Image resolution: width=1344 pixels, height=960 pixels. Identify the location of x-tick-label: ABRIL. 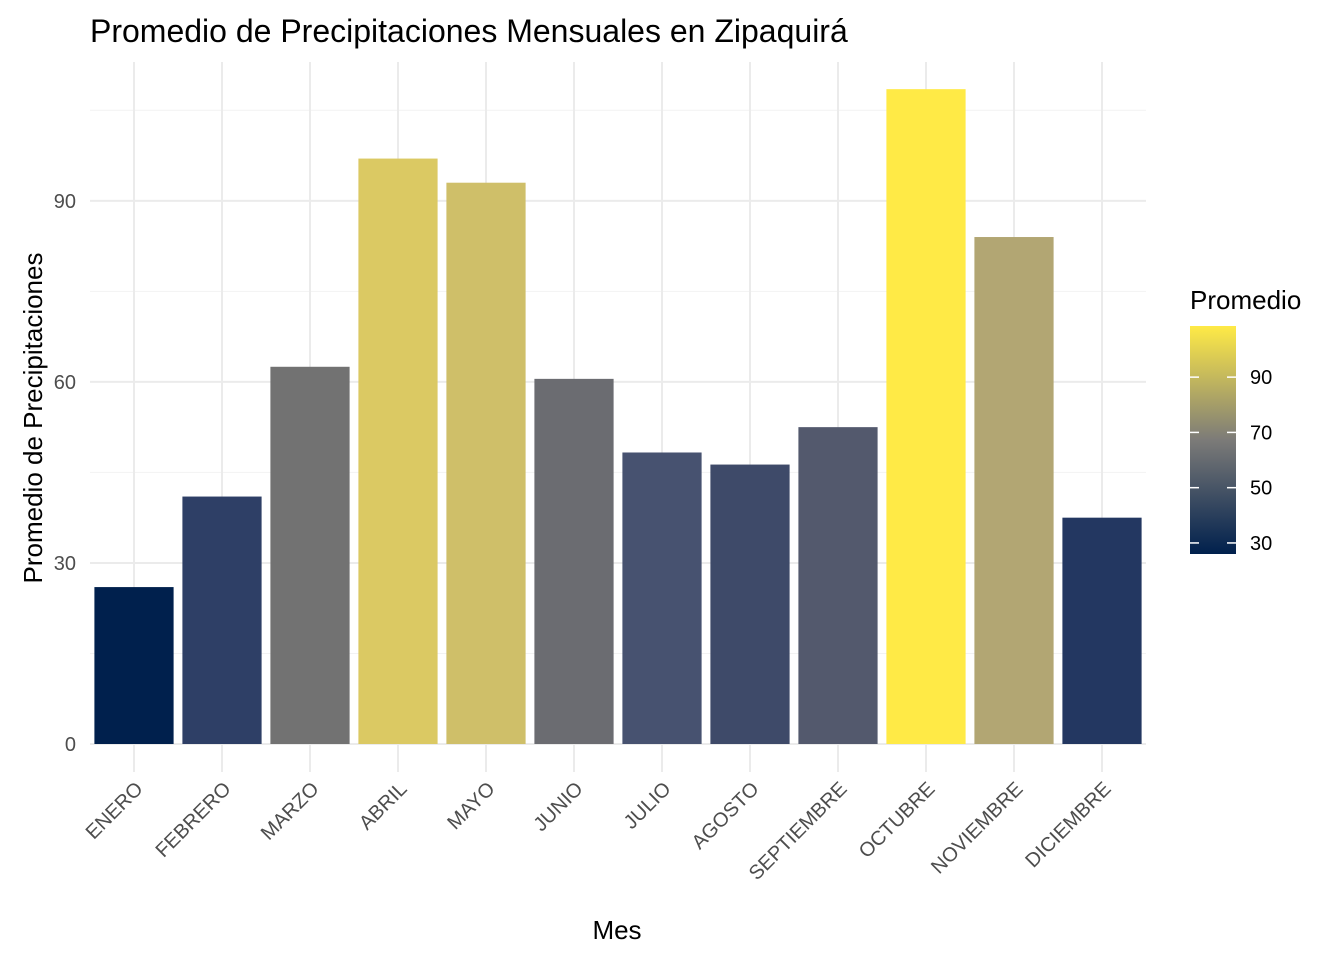
(383, 806).